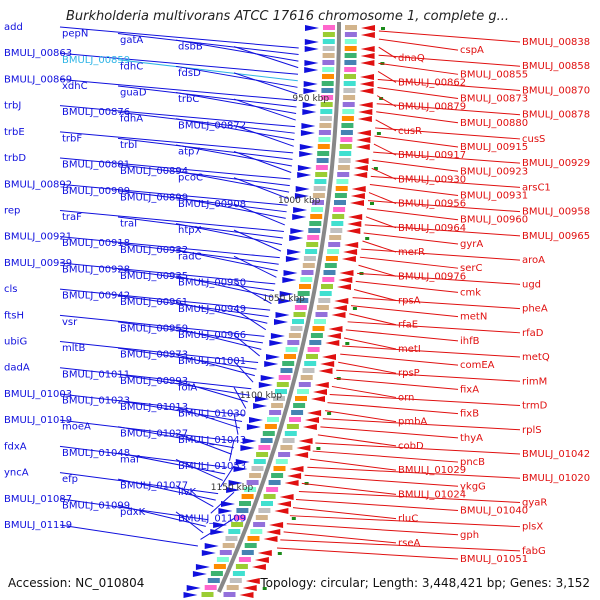 The width and height of the screenshot is (600, 600). Describe the element at coordinates (96, 60) in the screenshot. I see `left-gene-label: BMULJ_00859` at that location.